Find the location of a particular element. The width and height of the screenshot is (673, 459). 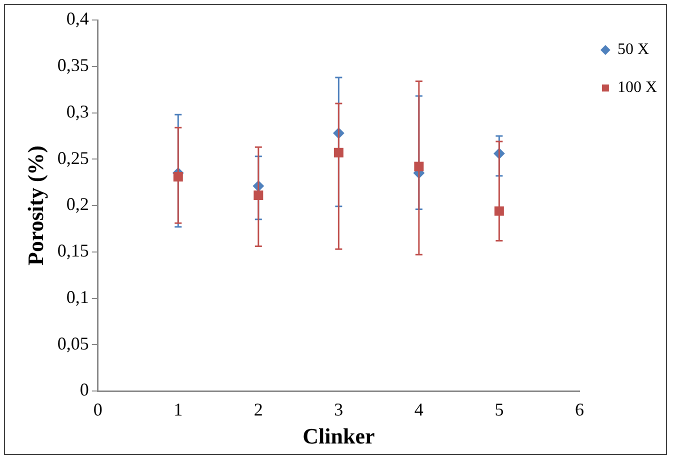

x-axis-title: Clinker is located at coordinates (338, 435).